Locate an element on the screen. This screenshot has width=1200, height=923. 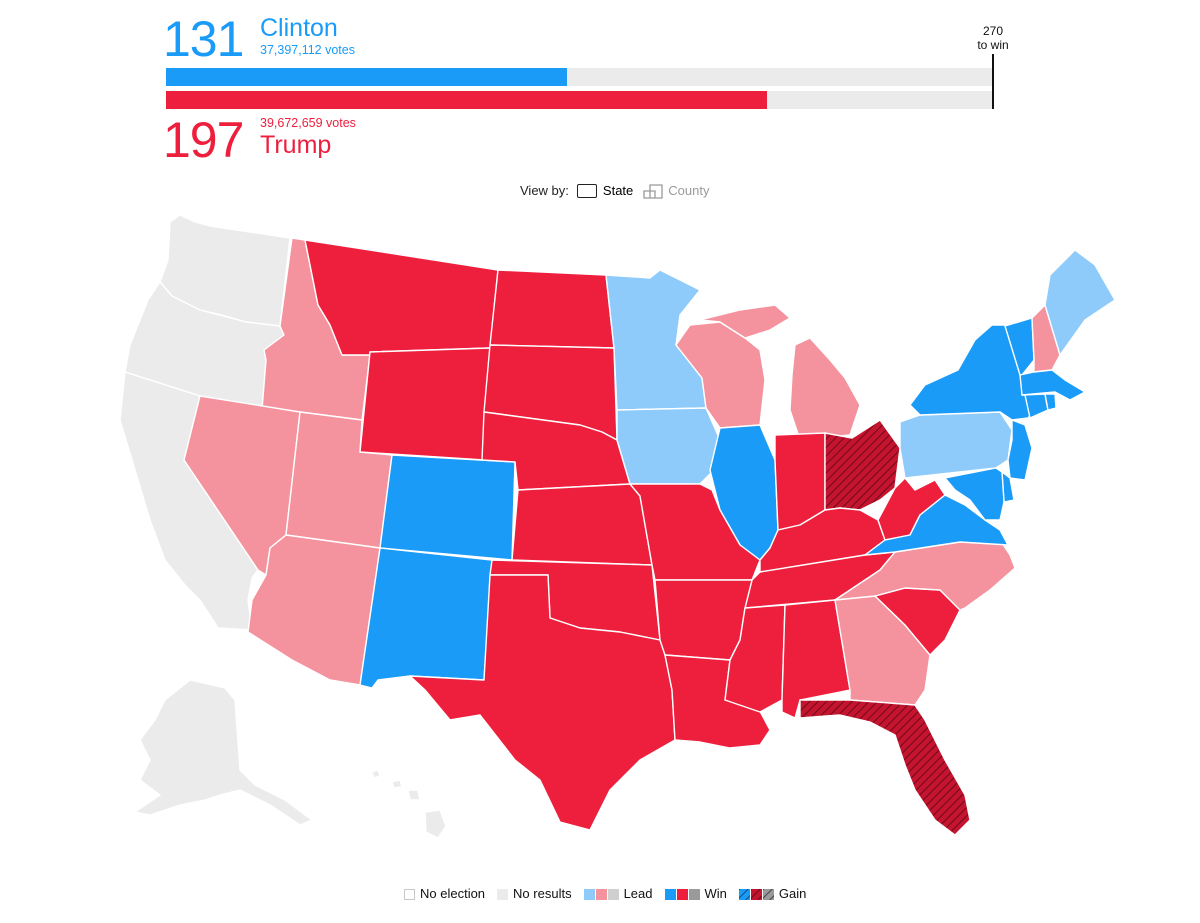
clinton-electoral-votes: 131 is located at coordinates (203, 39).